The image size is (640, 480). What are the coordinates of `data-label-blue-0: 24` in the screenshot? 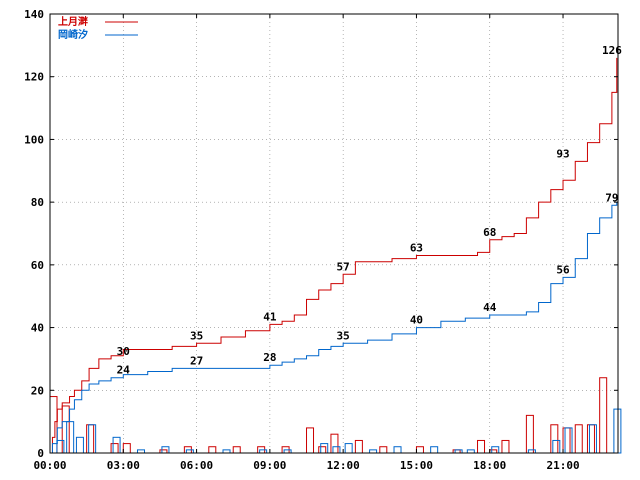 It's located at (124, 370).